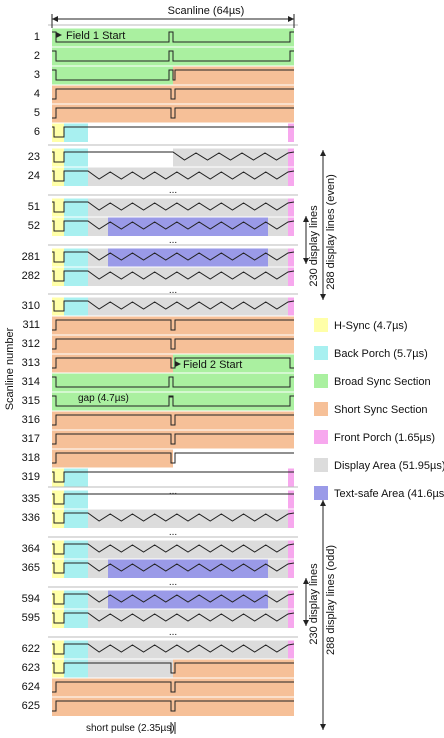 This screenshot has width=444, height=738. What do you see at coordinates (34, 226) in the screenshot?
I see `scanline-number-52: 52` at bounding box center [34, 226].